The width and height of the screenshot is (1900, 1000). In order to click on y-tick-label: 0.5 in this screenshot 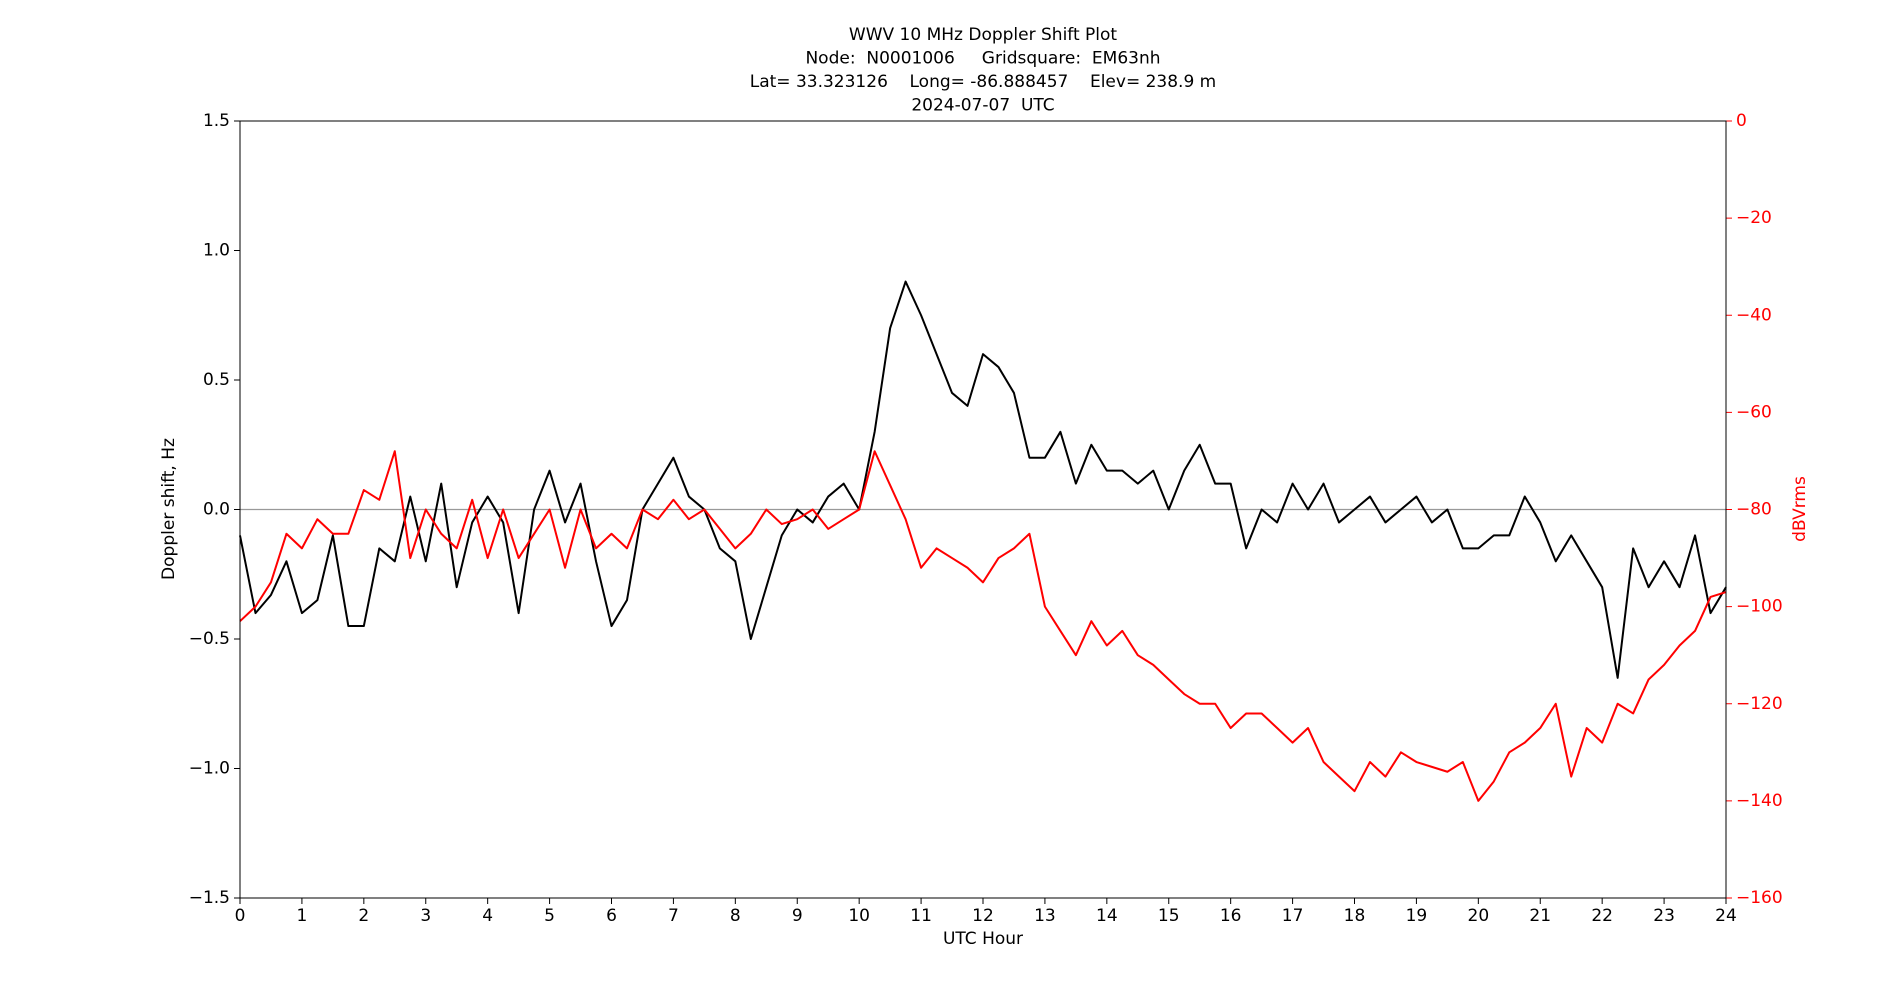, I will do `click(216, 380)`.